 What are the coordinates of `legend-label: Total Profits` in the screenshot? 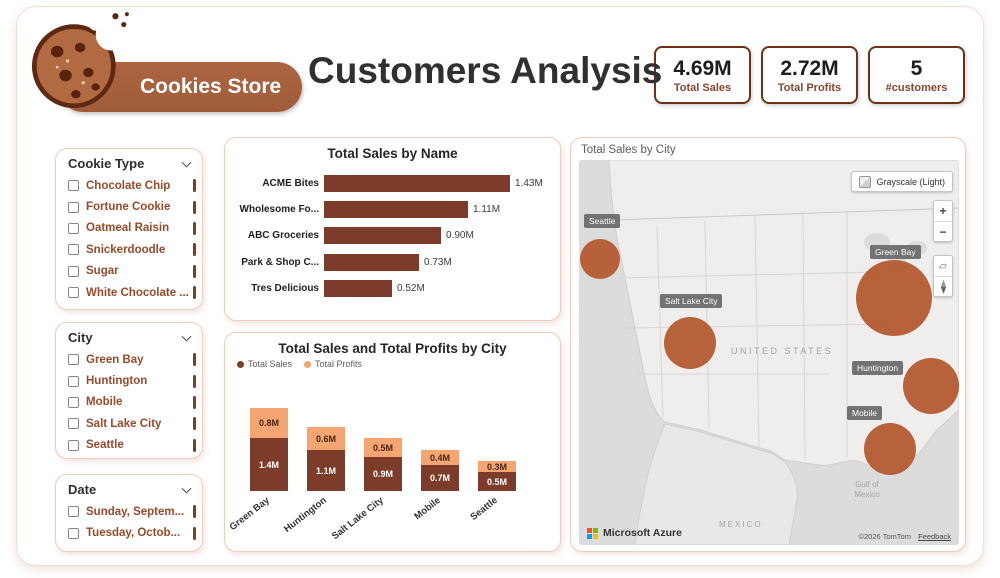 It's located at (339, 364).